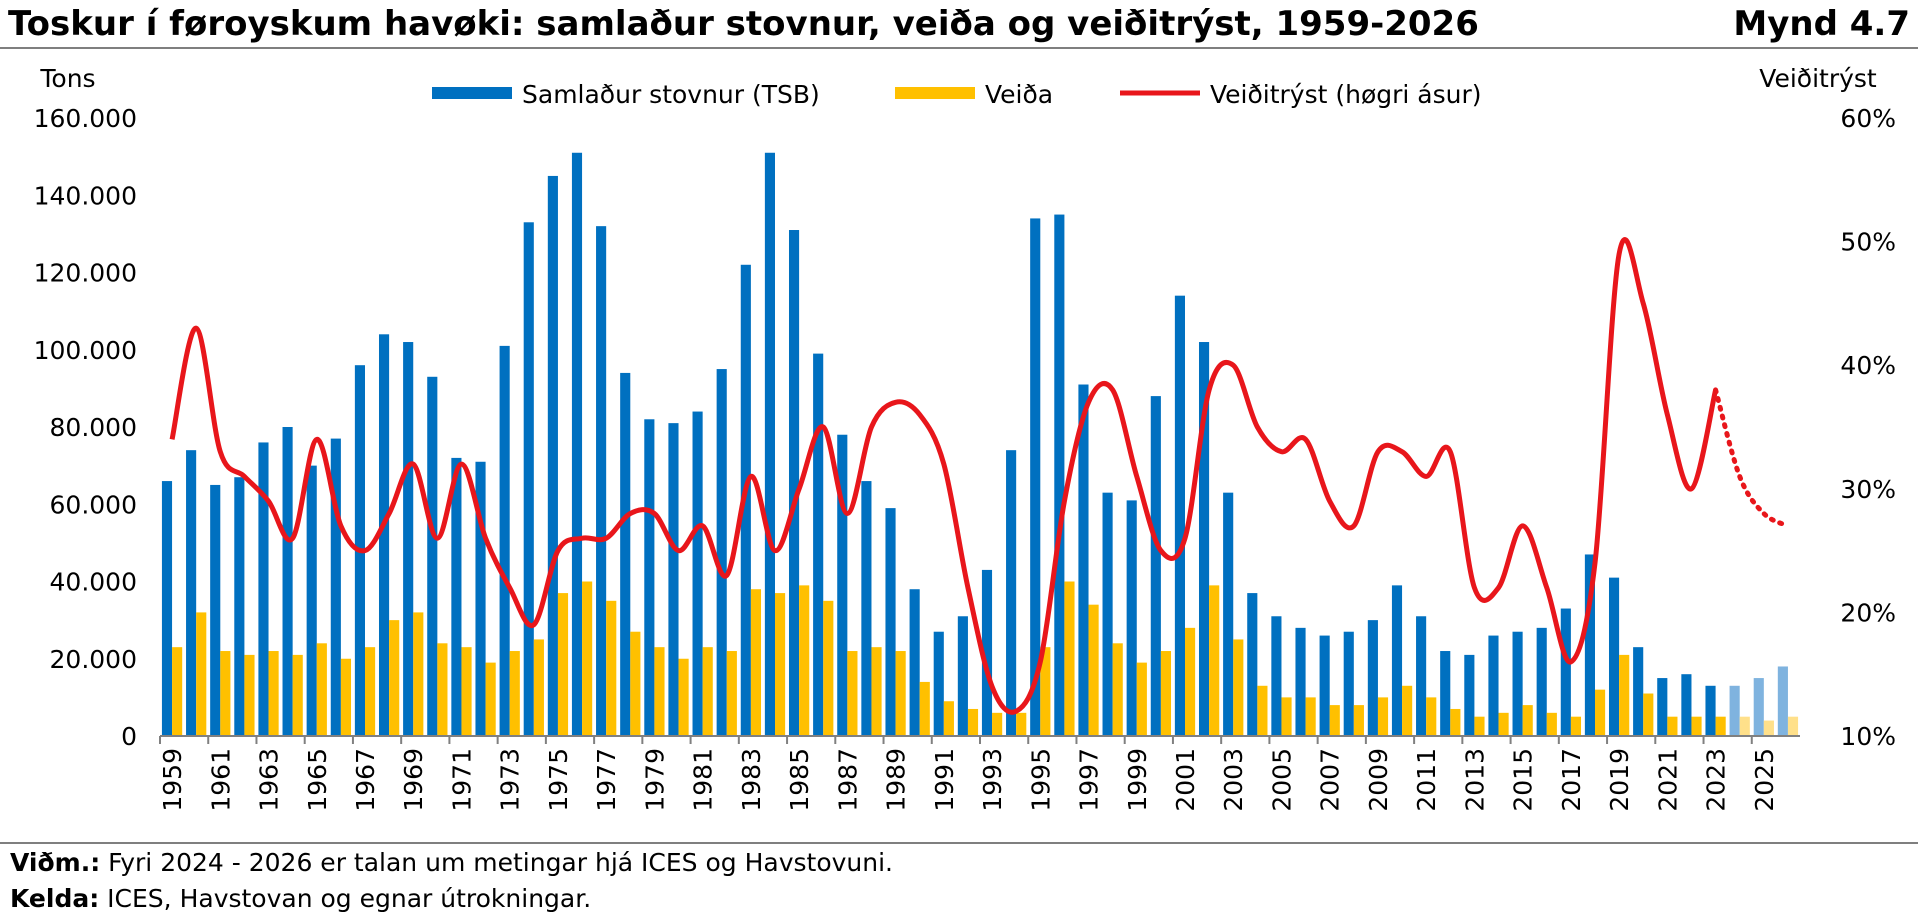 The height and width of the screenshot is (919, 1918). I want to click on x-tick-label: 1977, so click(606, 780).